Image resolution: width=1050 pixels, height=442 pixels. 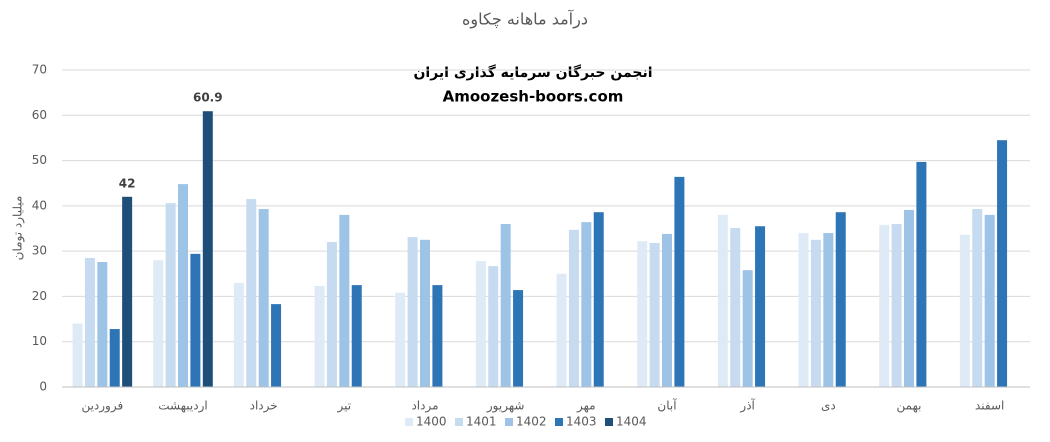 I want to click on y-tick-label: 30, so click(x=39, y=251).